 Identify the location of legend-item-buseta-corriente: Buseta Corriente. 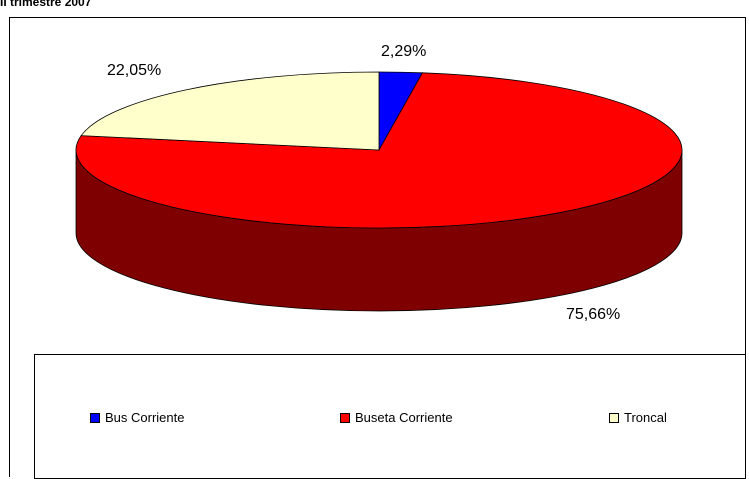
(396, 417).